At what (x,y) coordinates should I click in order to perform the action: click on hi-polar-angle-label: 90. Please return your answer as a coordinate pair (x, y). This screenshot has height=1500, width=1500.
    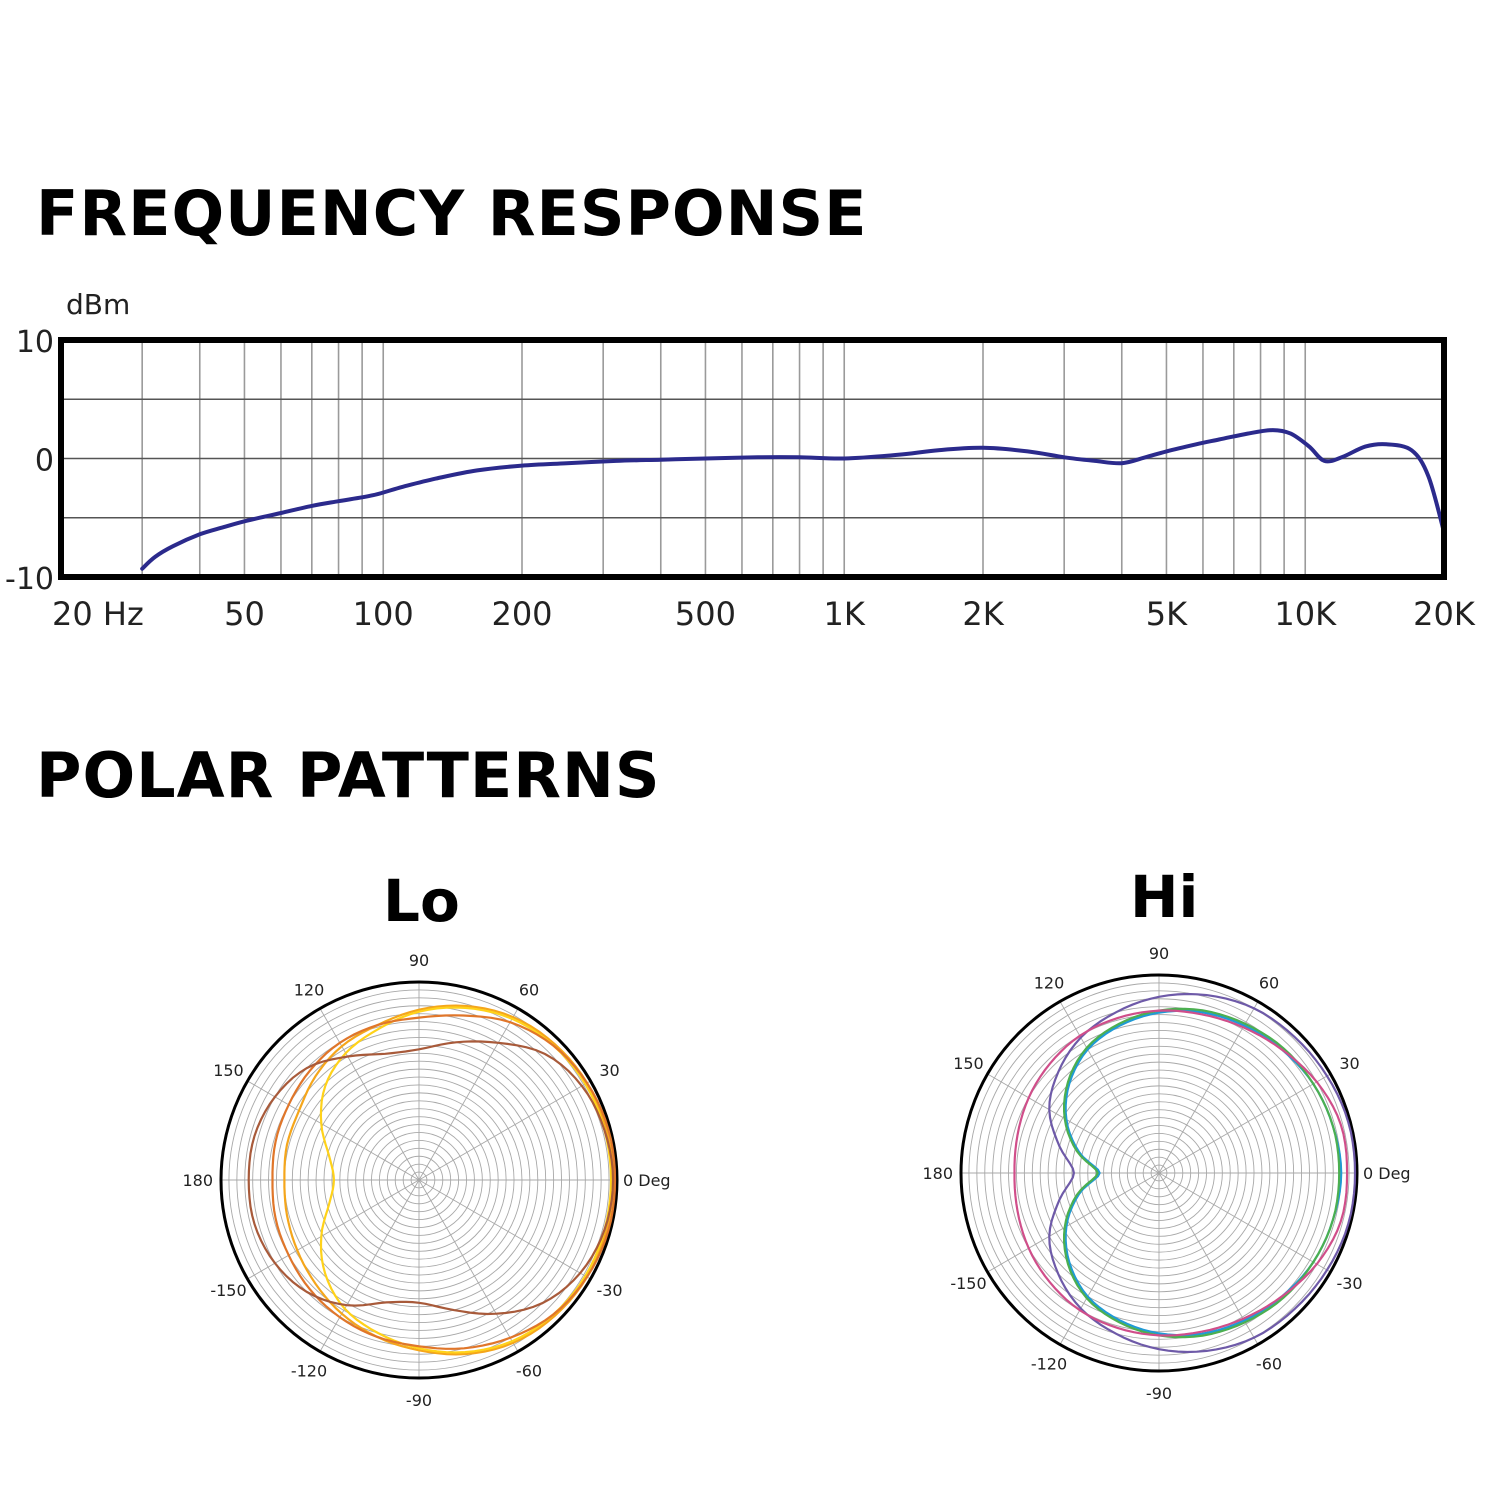
    Looking at the image, I should click on (1159, 953).